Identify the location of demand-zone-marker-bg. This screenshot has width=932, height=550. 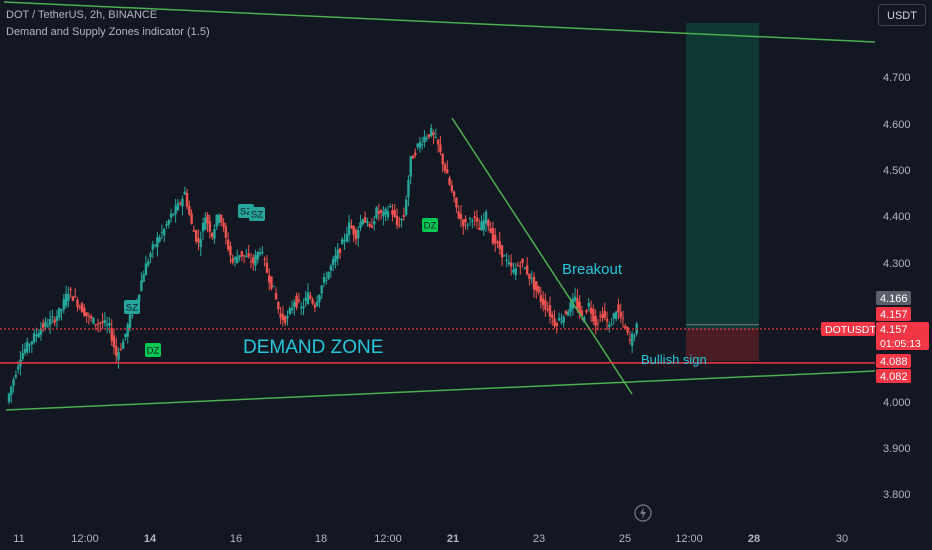
(153, 350).